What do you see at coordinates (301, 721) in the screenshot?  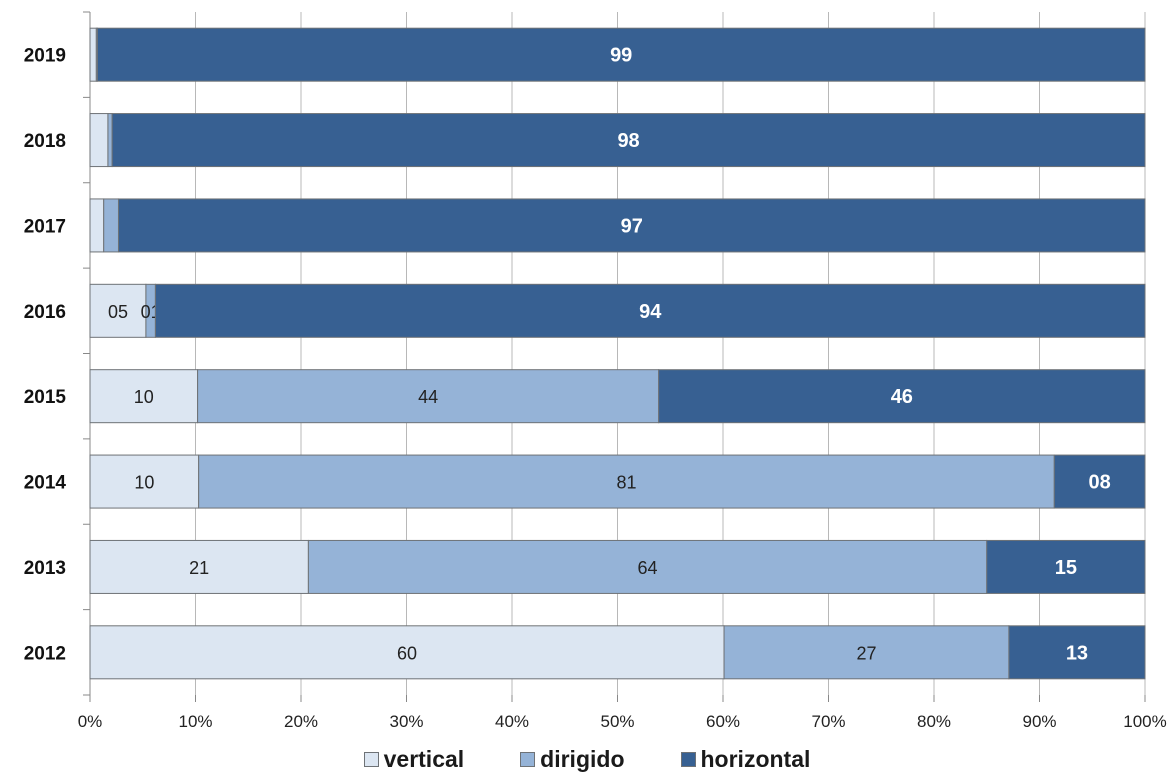 I see `x-tick-label: 20%` at bounding box center [301, 721].